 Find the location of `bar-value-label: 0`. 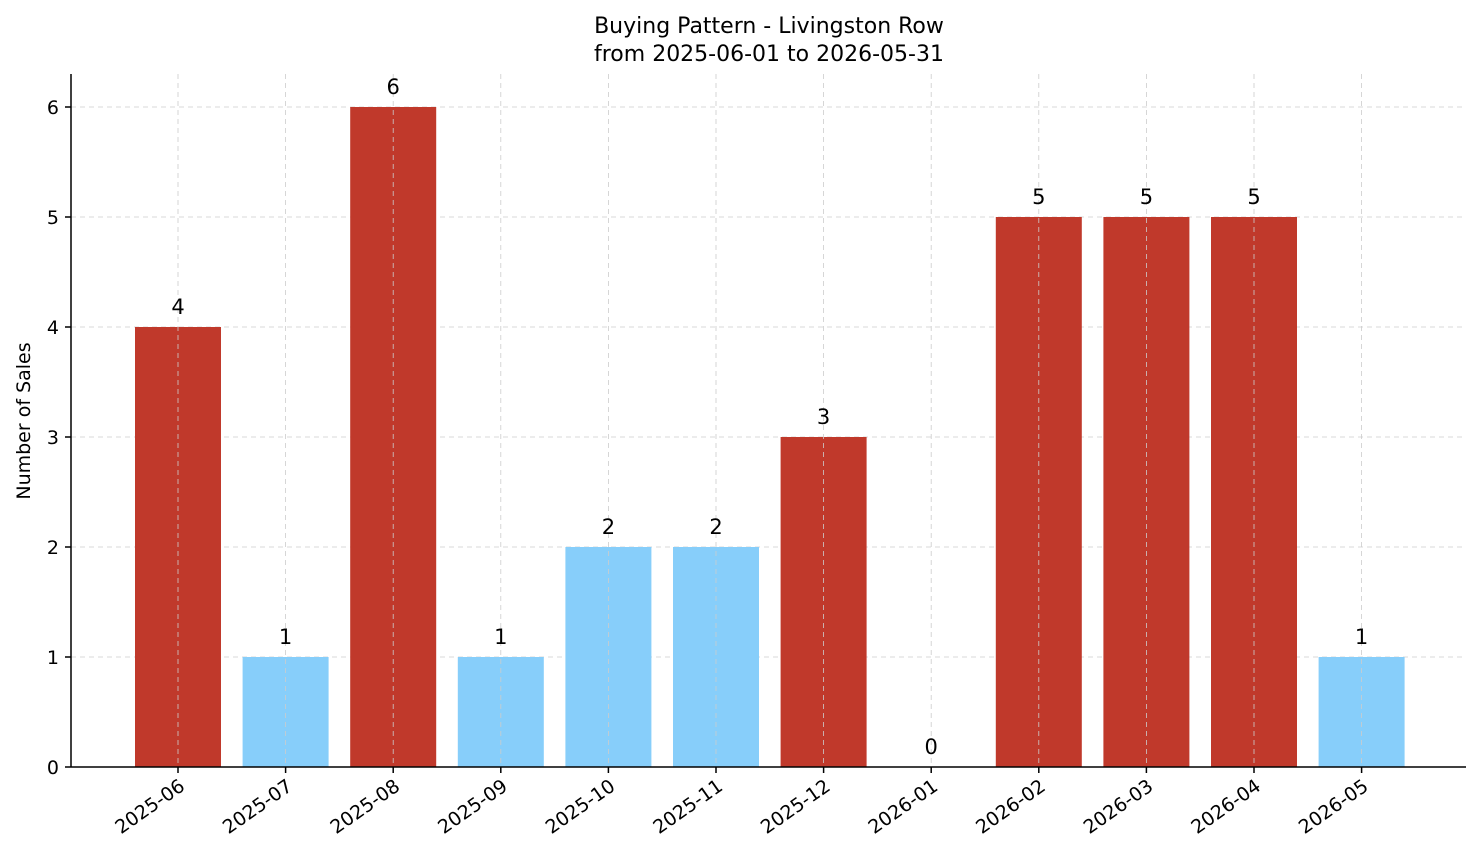

bar-value-label: 0 is located at coordinates (931, 747).